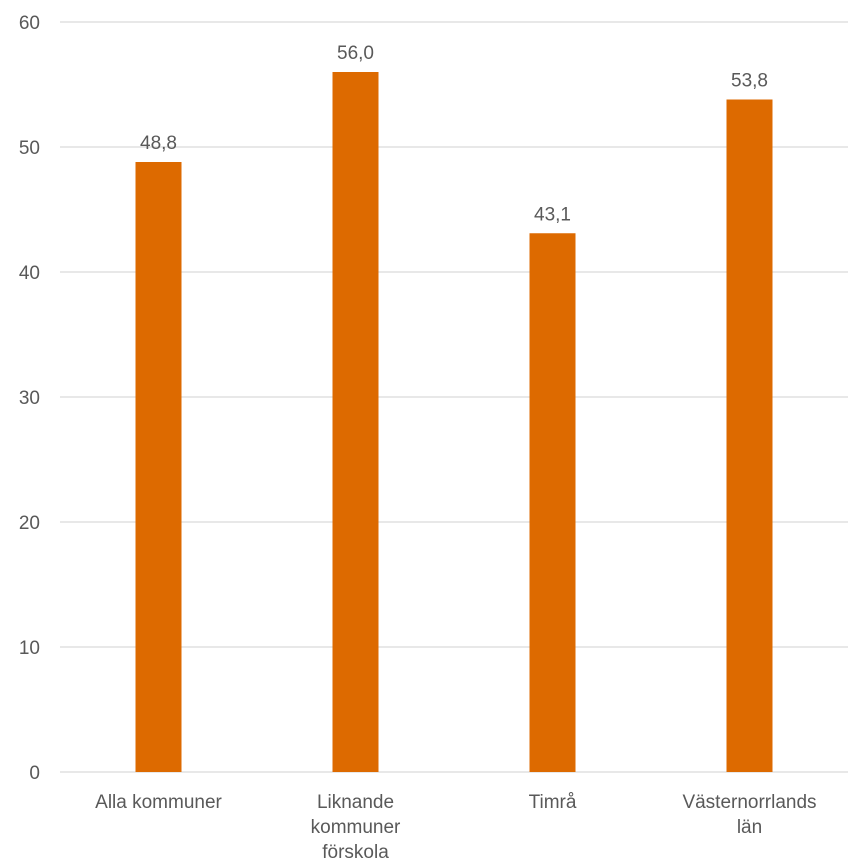 The image size is (860, 865). What do you see at coordinates (552, 214) in the screenshot?
I see `data-label: 43,1` at bounding box center [552, 214].